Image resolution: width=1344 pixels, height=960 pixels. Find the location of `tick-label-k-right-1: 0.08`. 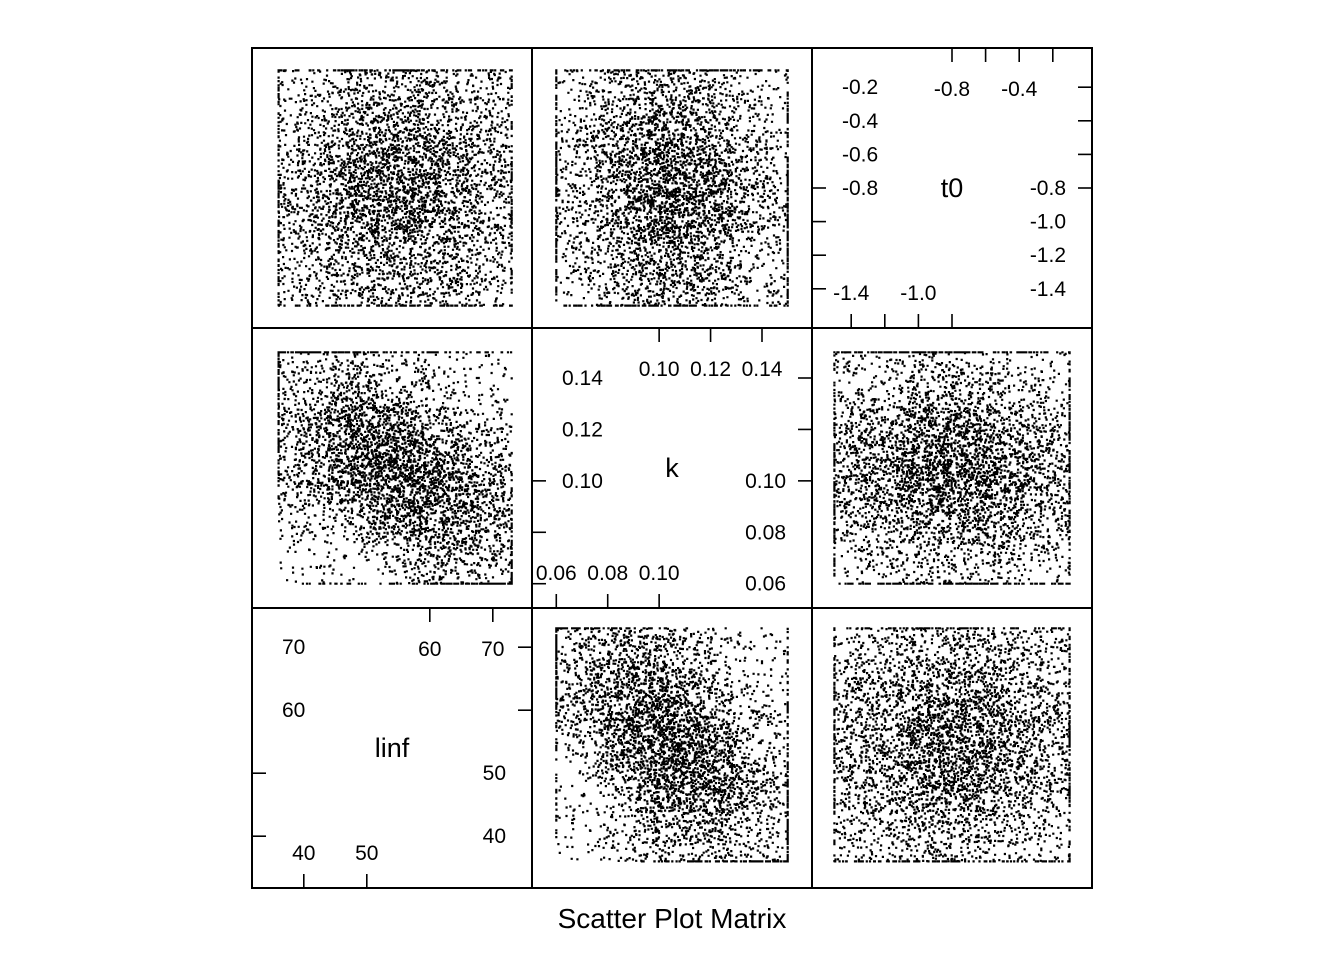

tick-label-k-right-1: 0.08 is located at coordinates (765, 532).